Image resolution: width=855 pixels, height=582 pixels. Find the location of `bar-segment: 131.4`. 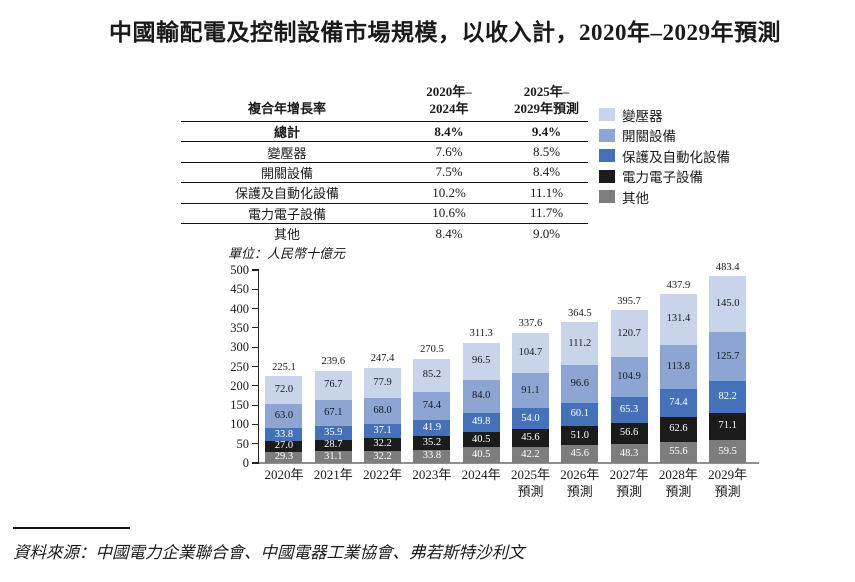

bar-segment: 131.4 is located at coordinates (678, 319).